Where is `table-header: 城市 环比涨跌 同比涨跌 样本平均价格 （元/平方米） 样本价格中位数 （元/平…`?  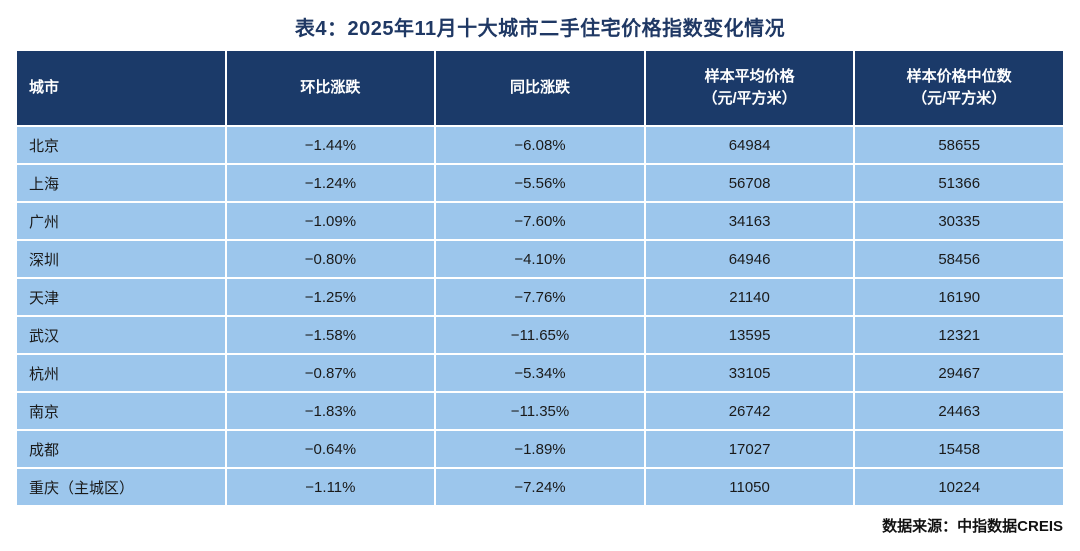
table-header: 城市 环比涨跌 同比涨跌 样本平均价格 （元/平方米） 样本价格中位数 （元/平… is located at coordinates (540, 88).